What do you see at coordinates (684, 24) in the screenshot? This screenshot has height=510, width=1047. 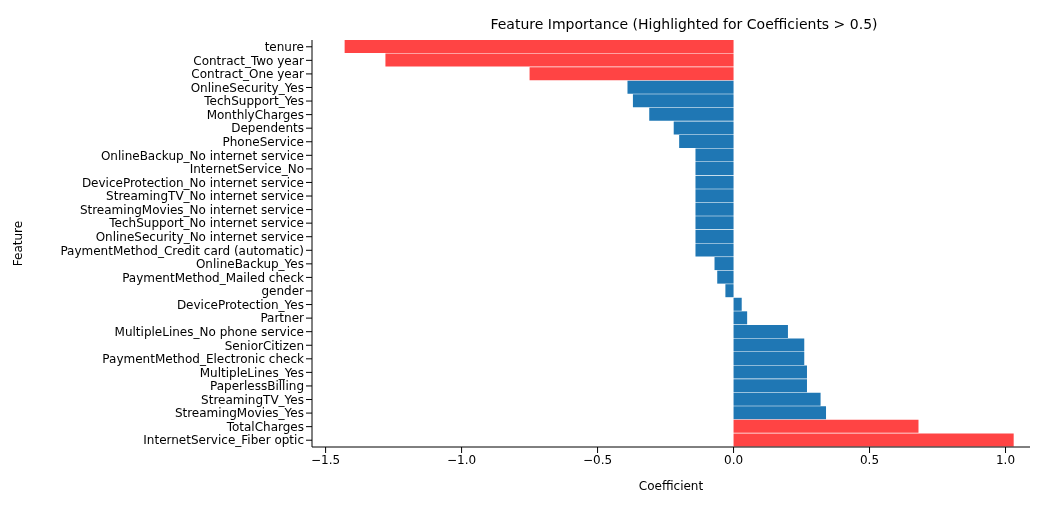 I see `chart-title: Feature Importance (Highlighted for Coefficients > 0.5)` at bounding box center [684, 24].